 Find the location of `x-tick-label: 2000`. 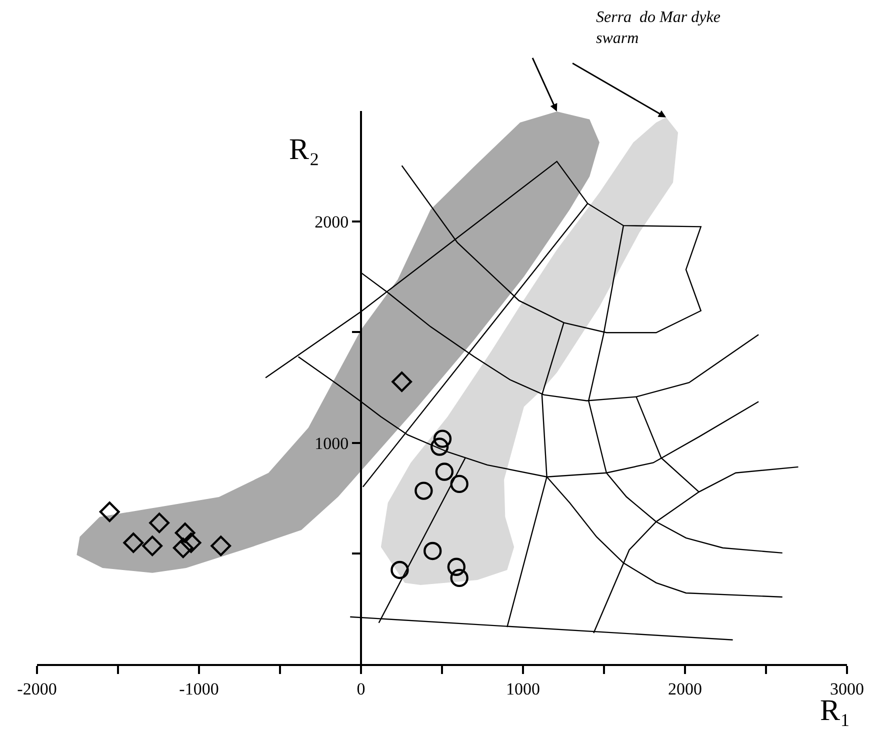

x-tick-label: 2000 is located at coordinates (685, 688).